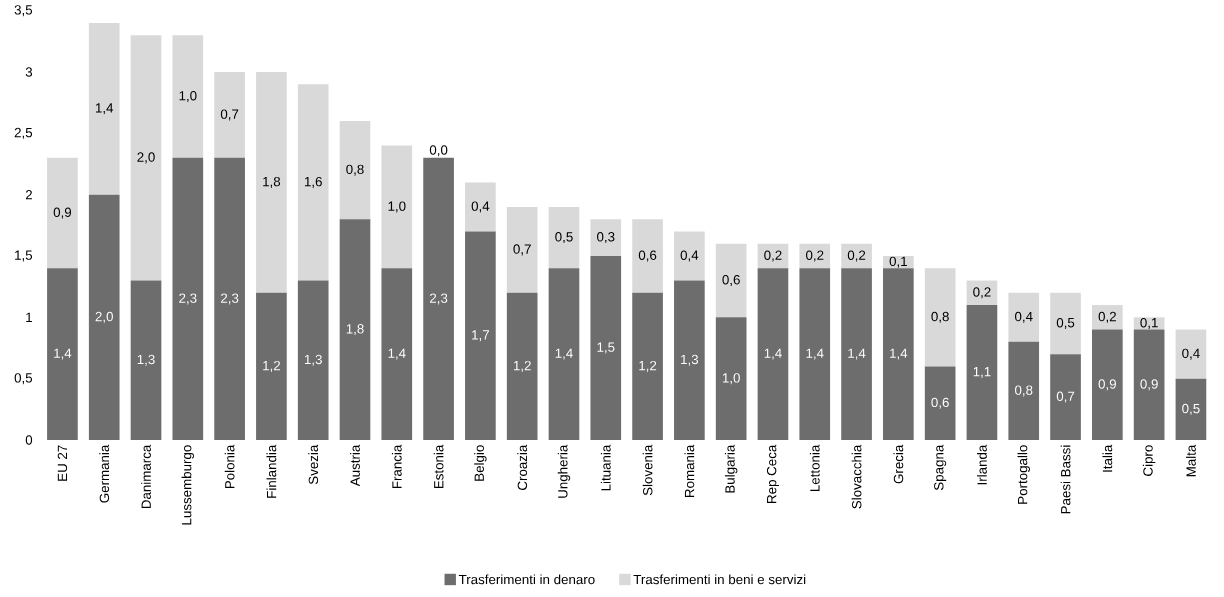 This screenshot has width=1224, height=597. I want to click on x-tick-label: Belgio, so click(480, 463).